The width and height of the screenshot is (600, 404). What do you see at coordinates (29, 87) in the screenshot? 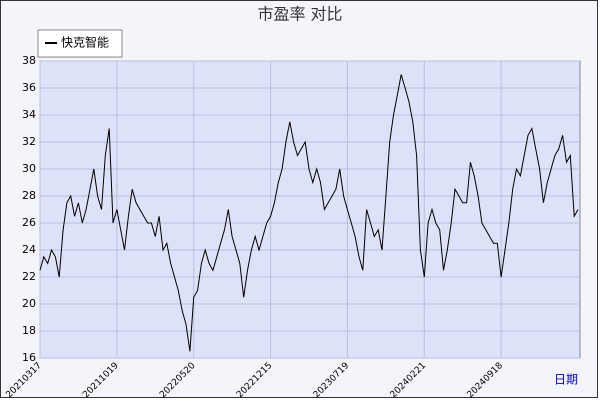
I see `y-tick-label: 36` at bounding box center [29, 87].